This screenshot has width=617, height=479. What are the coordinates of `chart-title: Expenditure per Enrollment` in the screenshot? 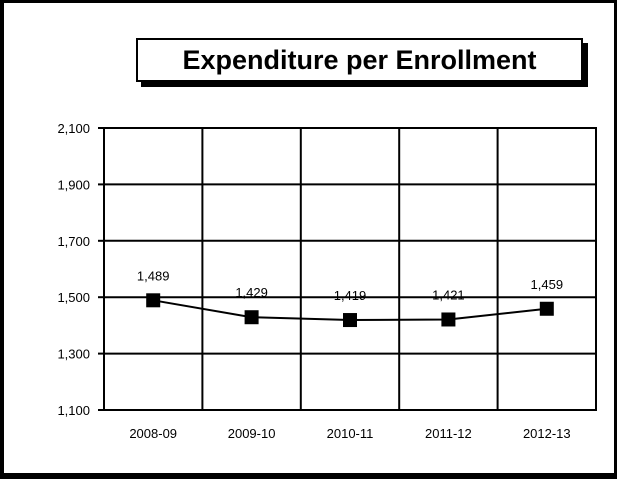 It's located at (359, 59).